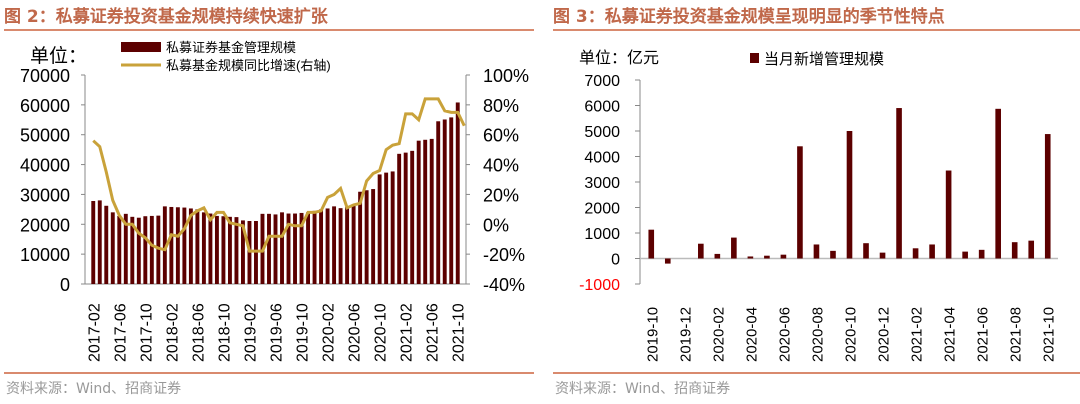 This screenshot has width=1080, height=404. Describe the element at coordinates (496, 225) in the screenshot. I see `y2-tick-label: 0%` at that location.